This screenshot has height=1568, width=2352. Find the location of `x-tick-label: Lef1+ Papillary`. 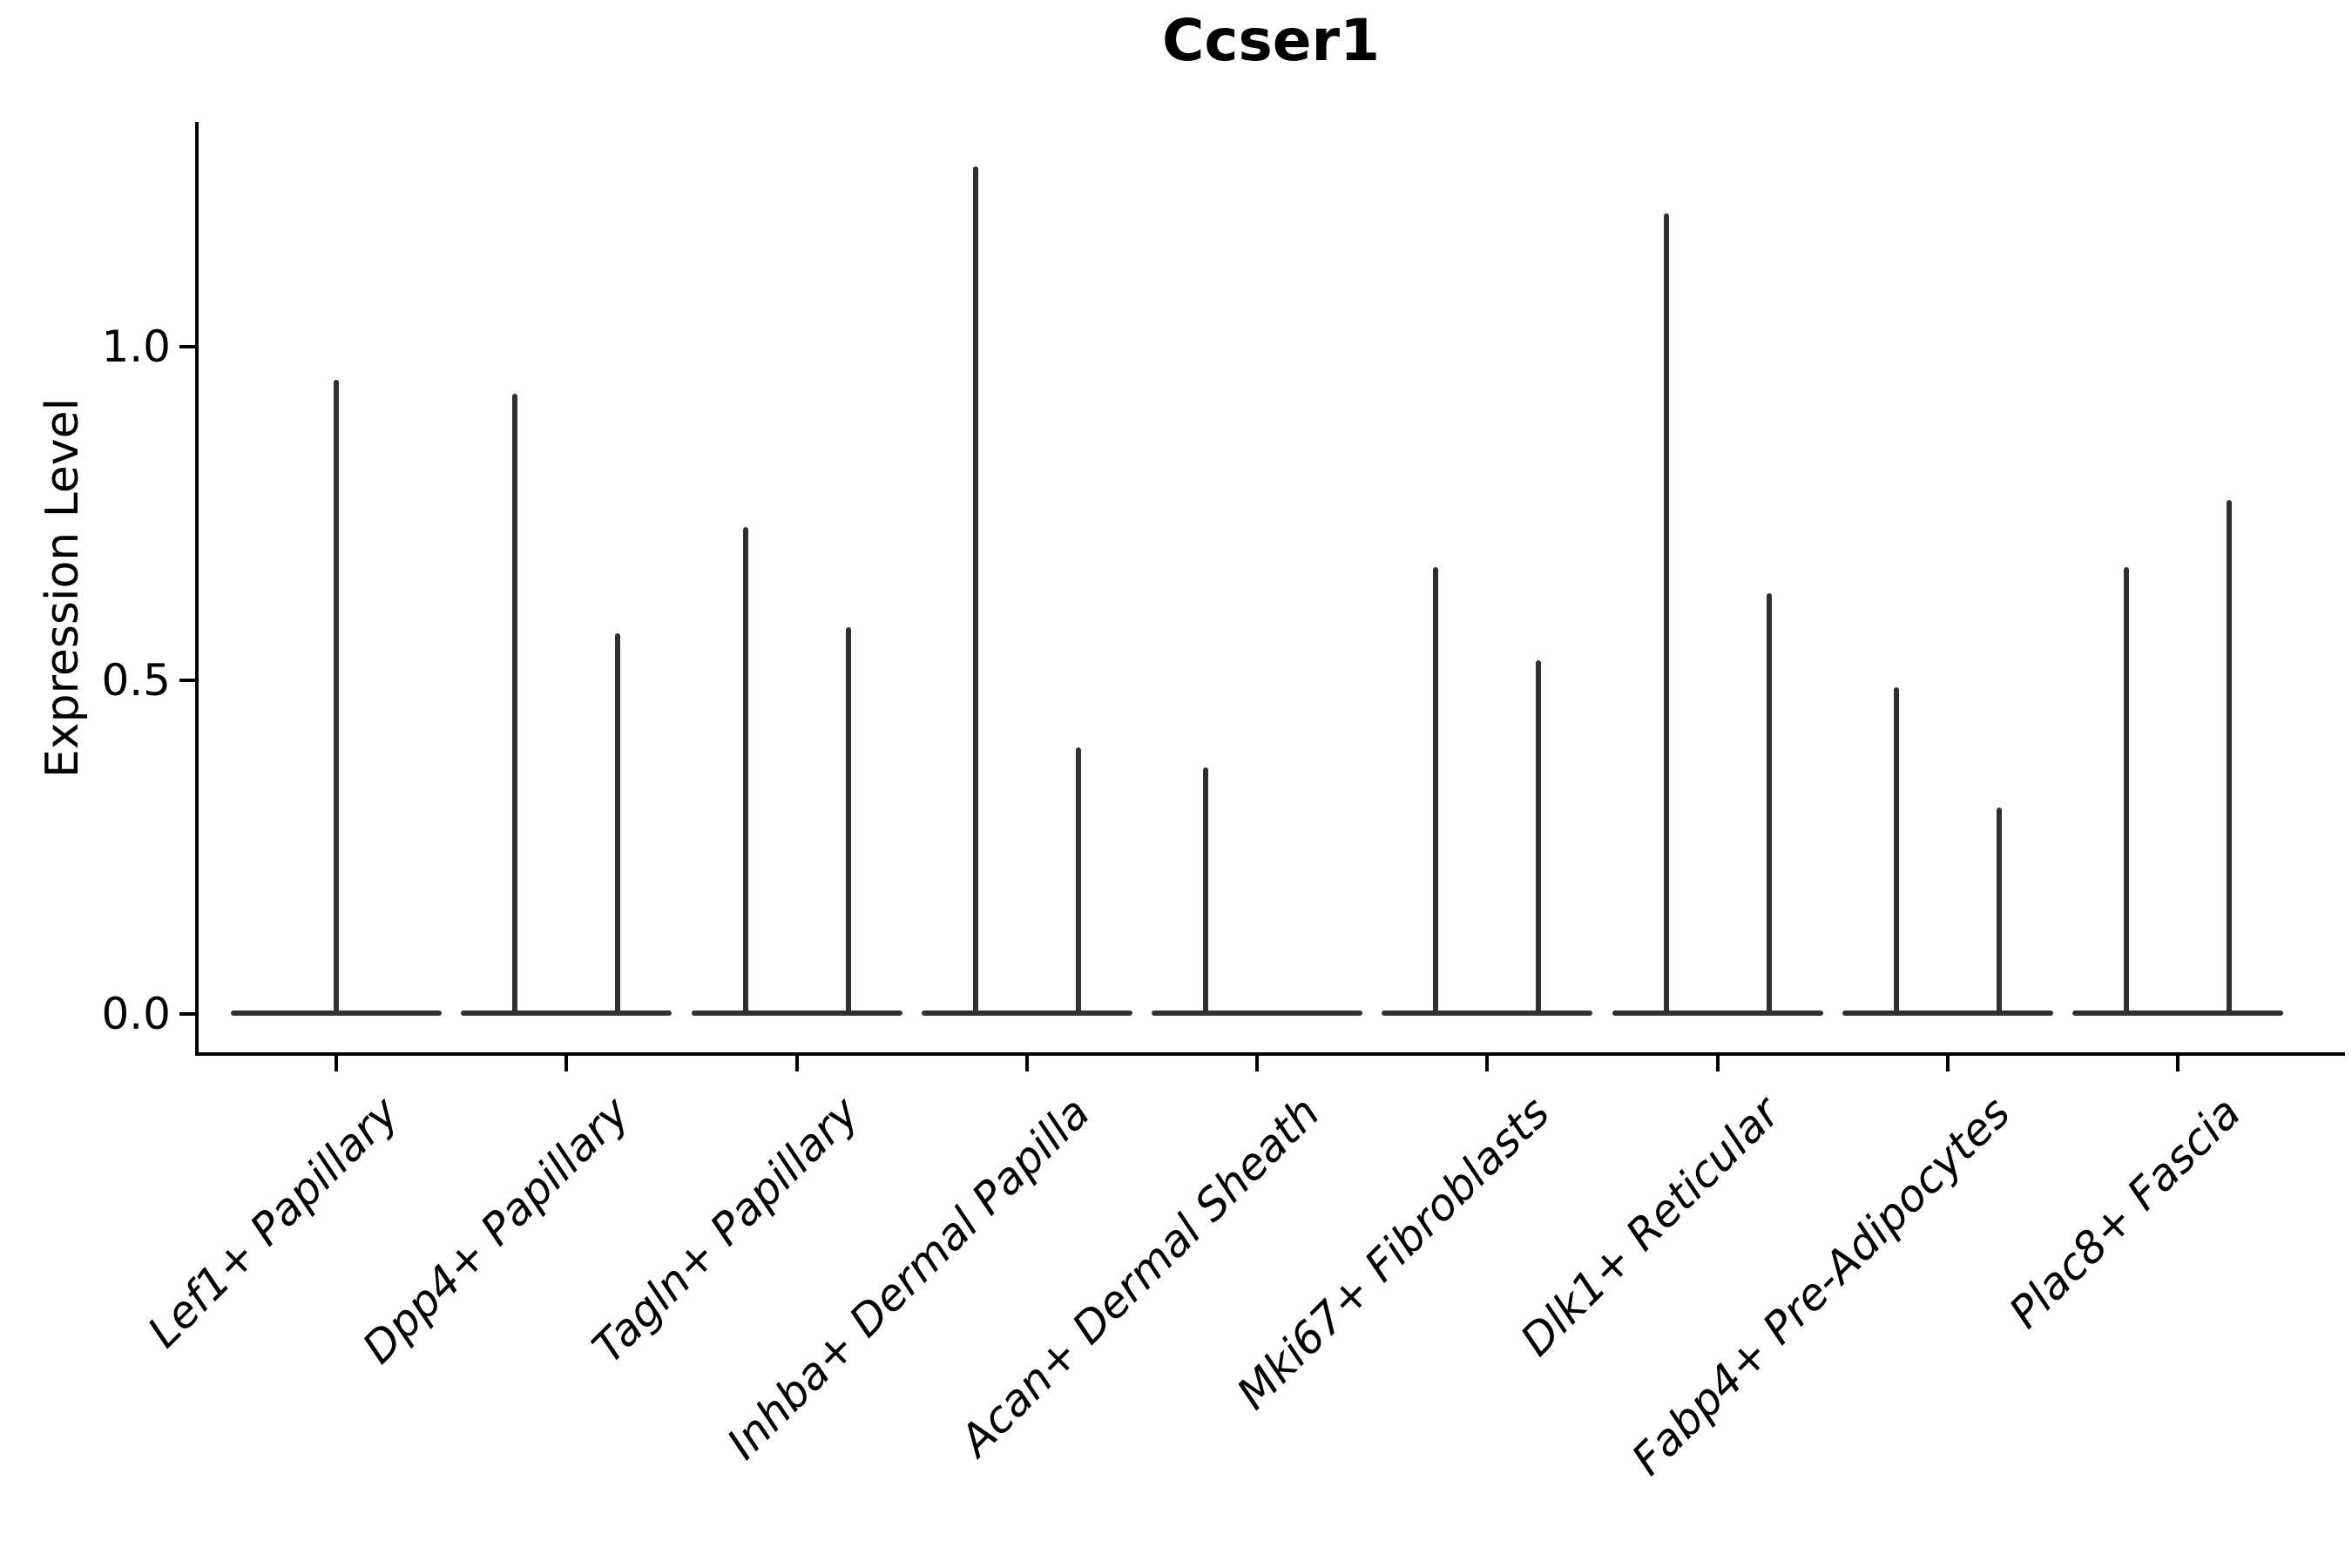

x-tick-label: Lef1+ Papillary is located at coordinates (273, 1222).